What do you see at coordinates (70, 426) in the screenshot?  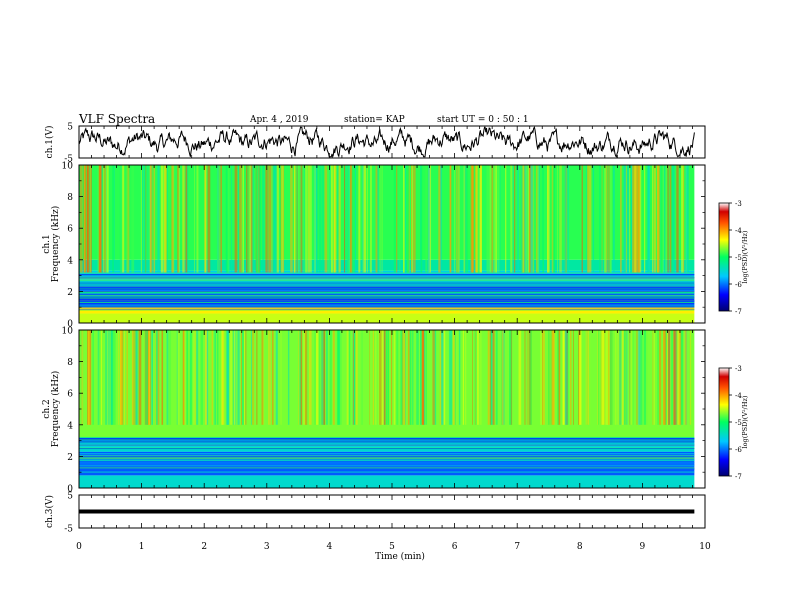 I see `y-tick-label: 4` at bounding box center [70, 426].